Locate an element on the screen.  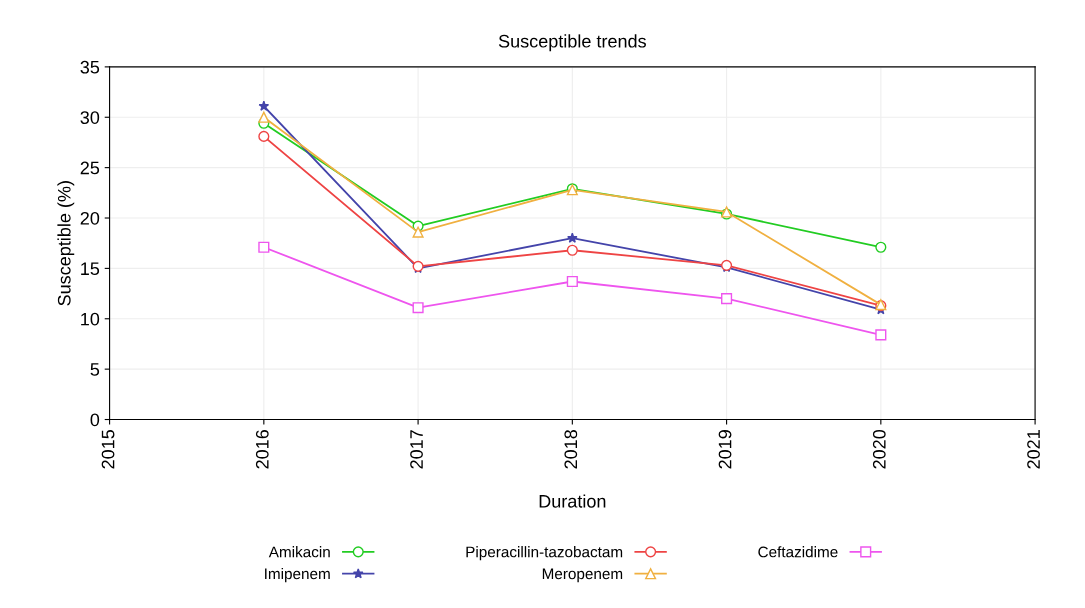
legend-label: Ceftazidime is located at coordinates (798, 552).